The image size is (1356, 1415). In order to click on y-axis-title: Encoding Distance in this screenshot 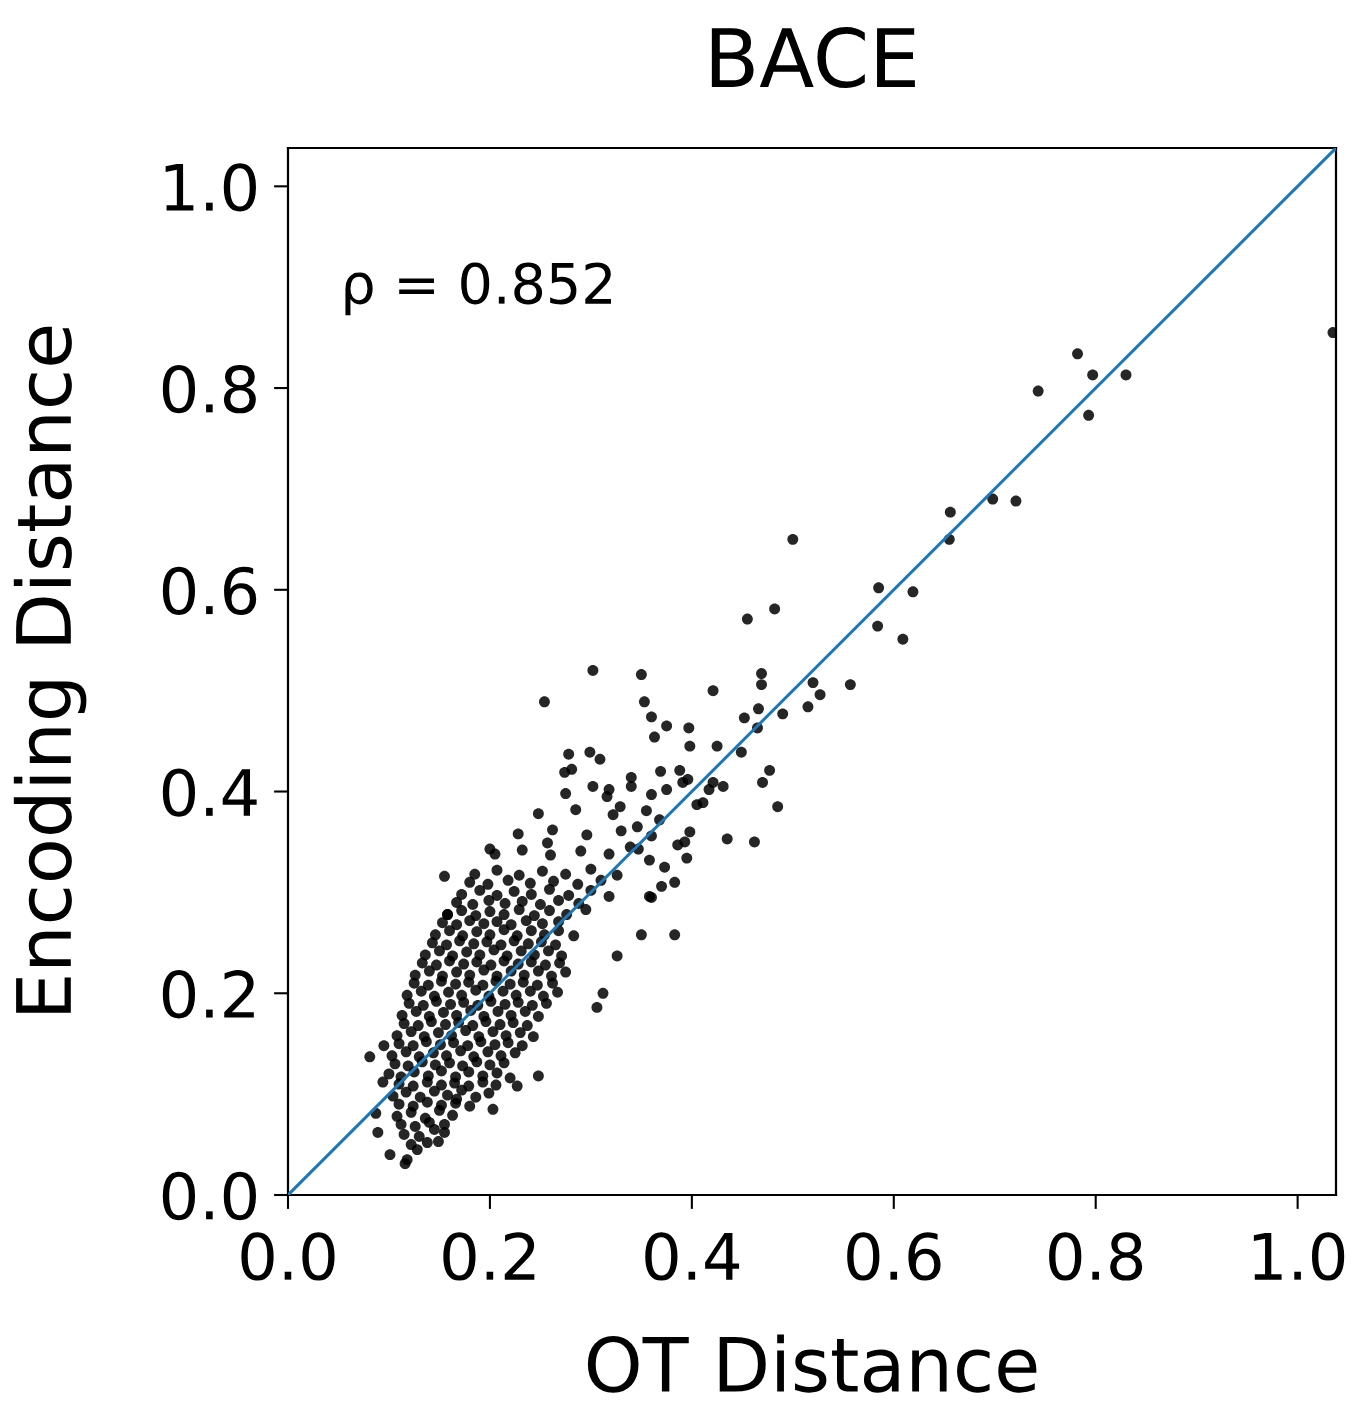, I will do `click(50, 669)`.